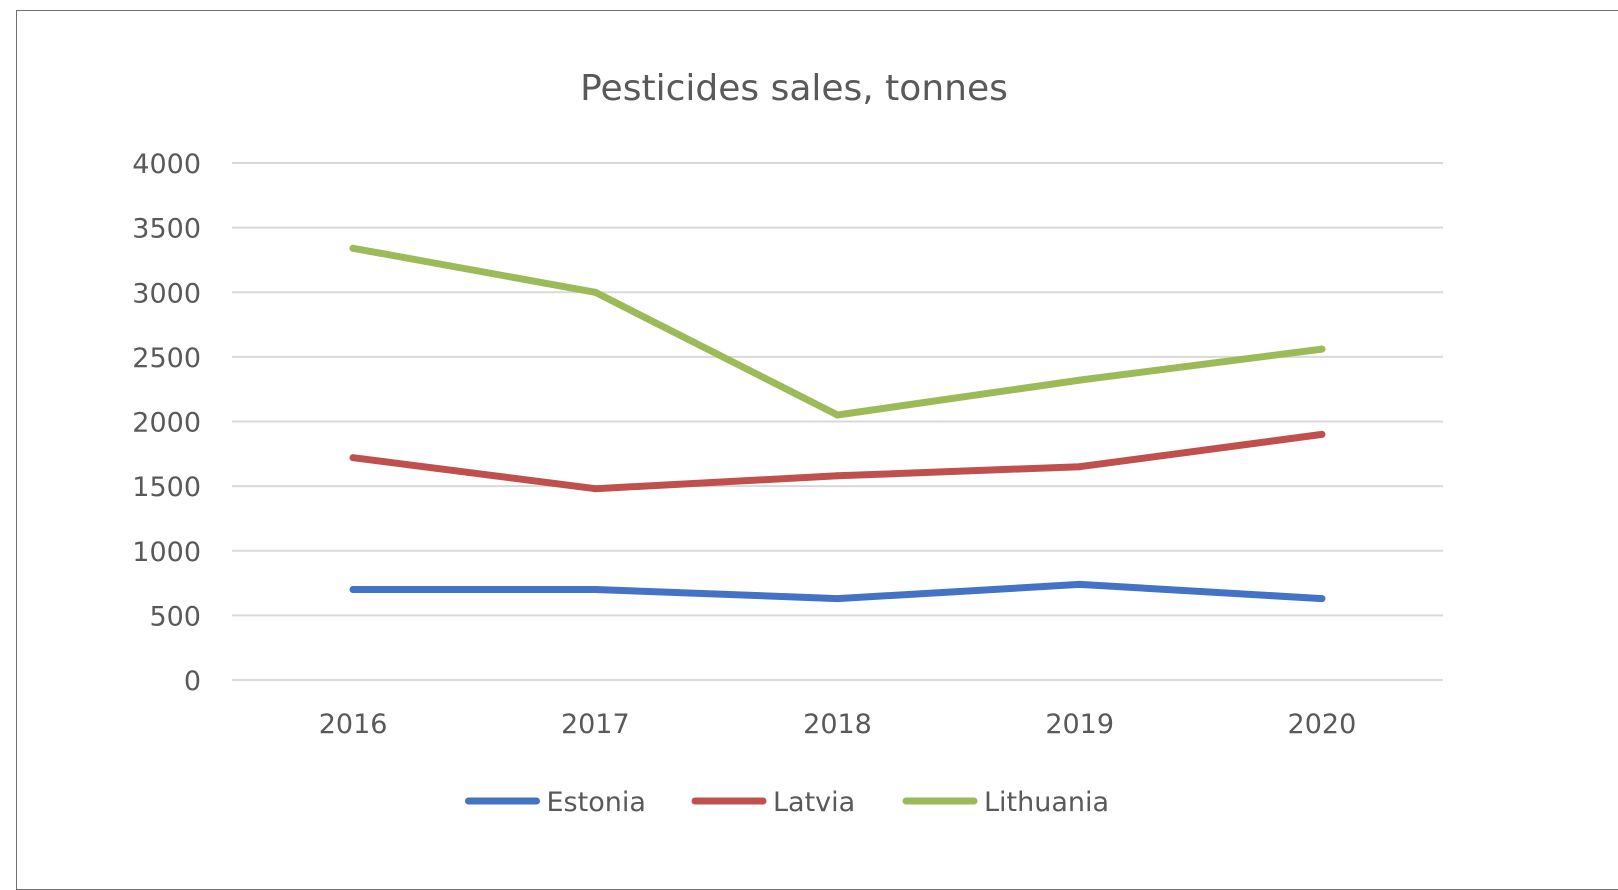 The width and height of the screenshot is (1618, 890). I want to click on y-axis-ticks: 0 500 1000 1500 2000 2500 3000 3500 4000, so click(166, 423).